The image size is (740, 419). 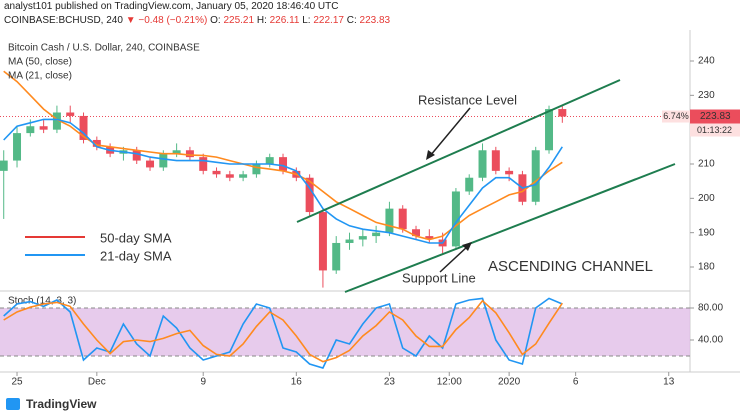 I want to click on y-tick-label: 210, so click(x=706, y=164).